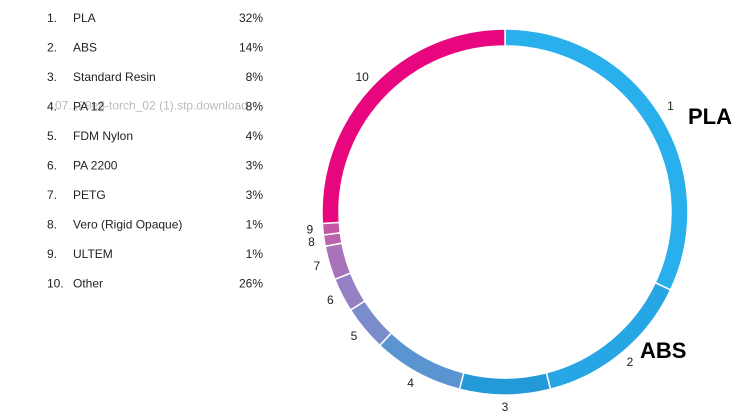  What do you see at coordinates (310, 230) in the screenshot?
I see `slice-label: 9` at bounding box center [310, 230].